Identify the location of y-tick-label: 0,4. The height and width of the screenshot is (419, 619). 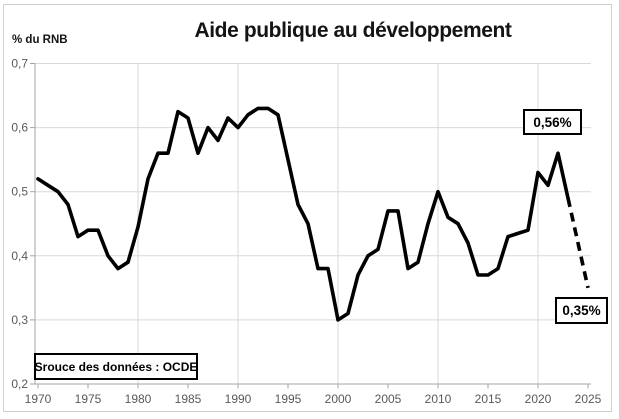
(19, 256).